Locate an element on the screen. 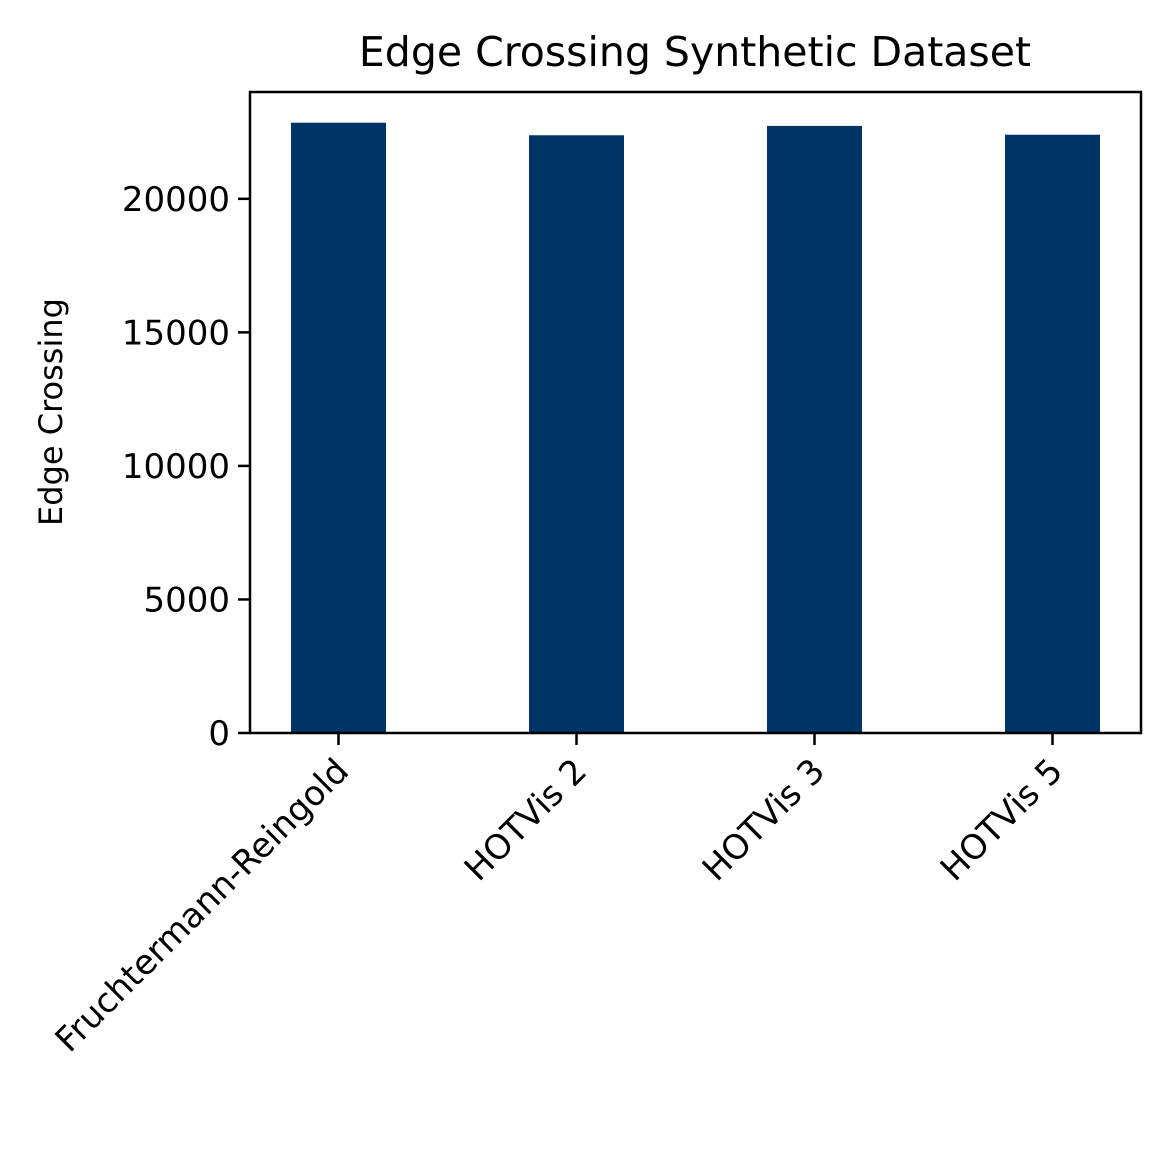 The image size is (1170, 1165). y-axis: 0 5000 10000 15000 20000 is located at coordinates (186, 467).